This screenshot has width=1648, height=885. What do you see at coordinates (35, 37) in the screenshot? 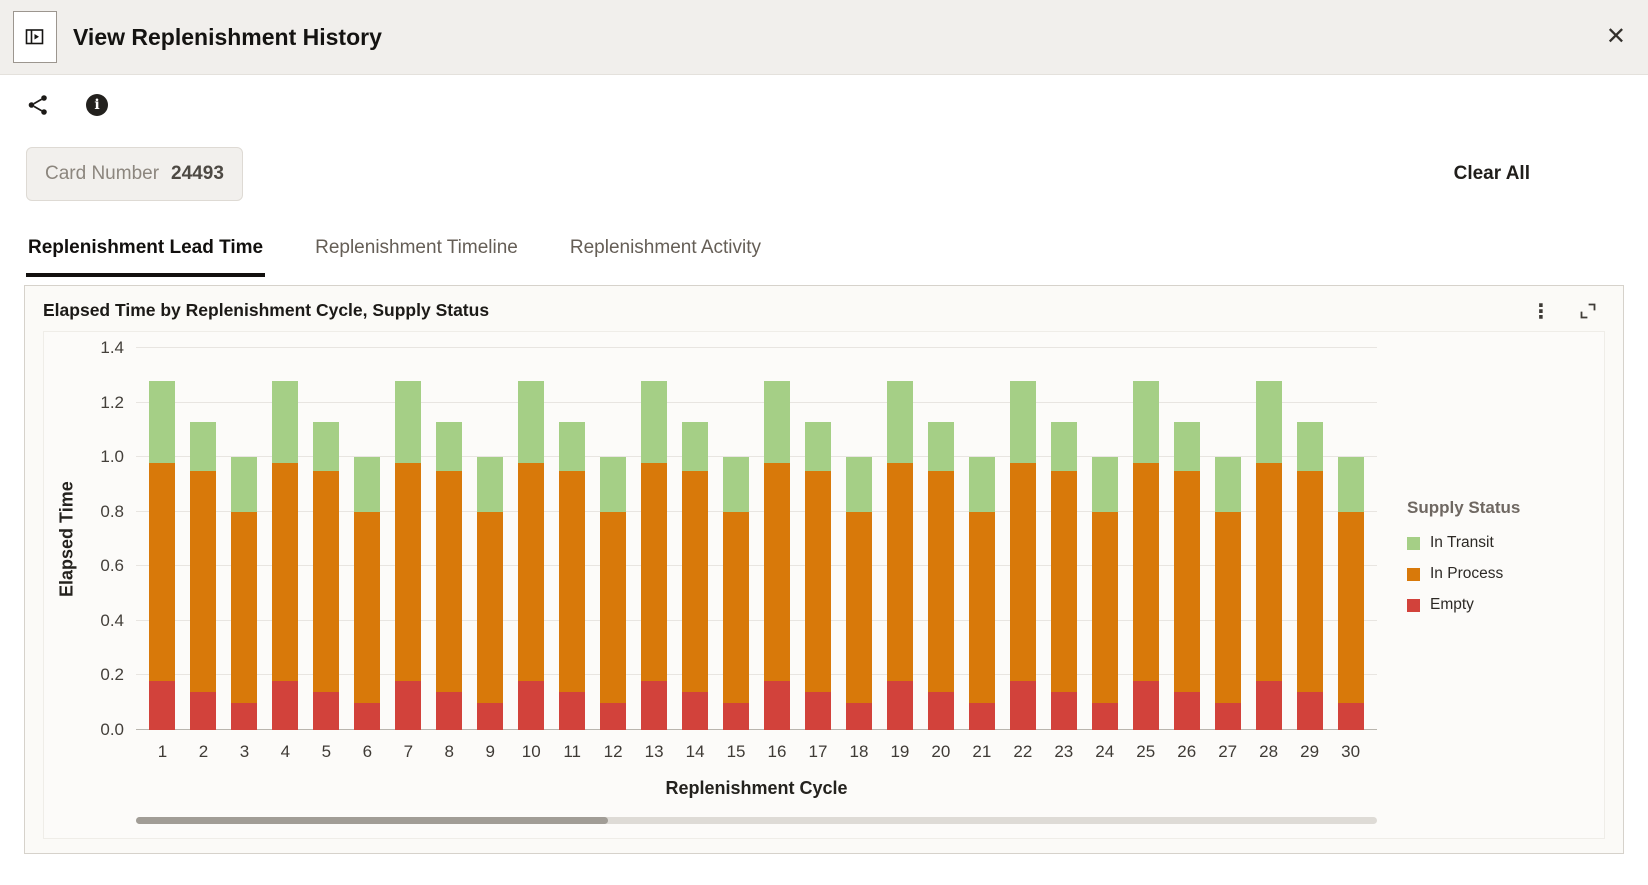
I see `panel-toggle-button` at bounding box center [35, 37].